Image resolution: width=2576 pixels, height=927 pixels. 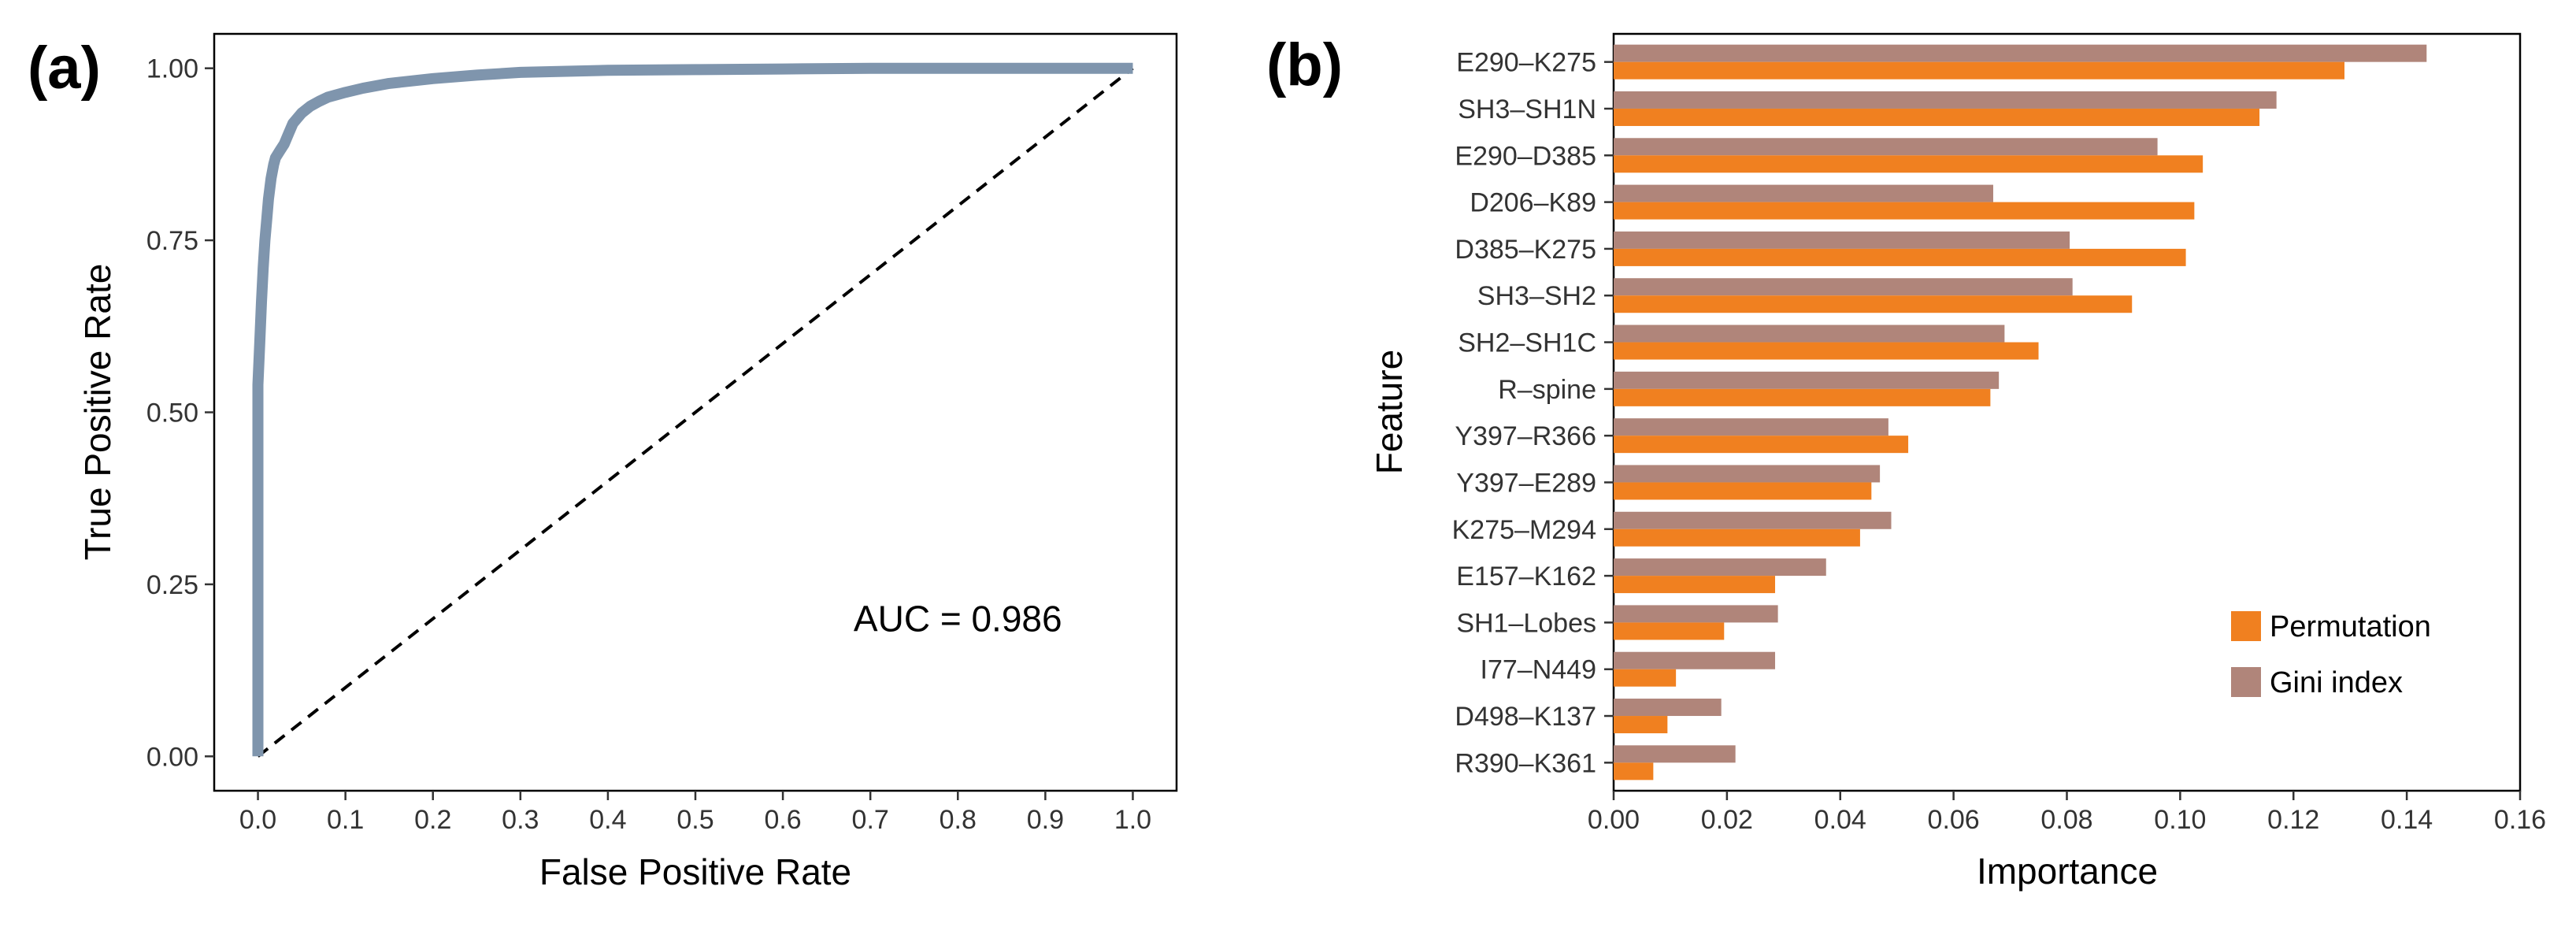 I want to click on importance-x-tick-label: 0.12, so click(x=2293, y=820).